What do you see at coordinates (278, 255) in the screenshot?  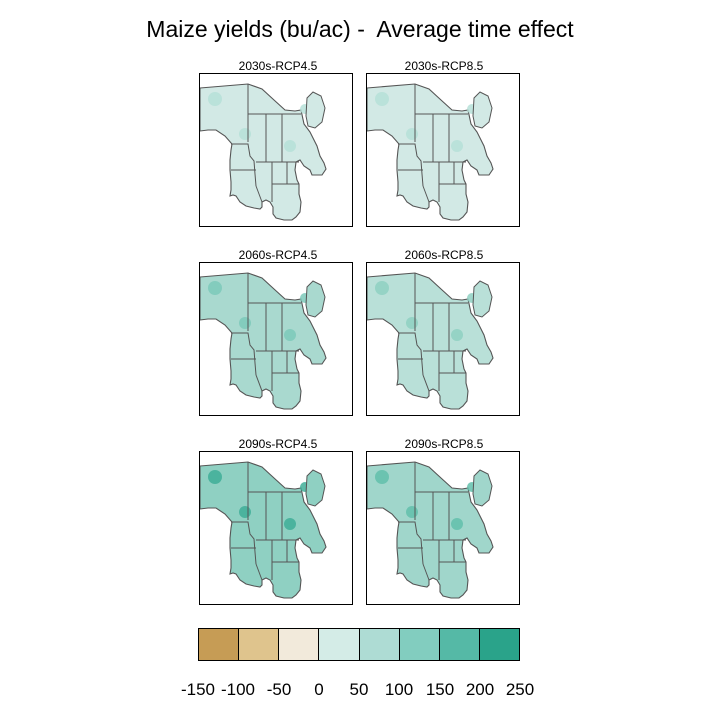 I see `panel-label-3: 2060s-RCP4.5` at bounding box center [278, 255].